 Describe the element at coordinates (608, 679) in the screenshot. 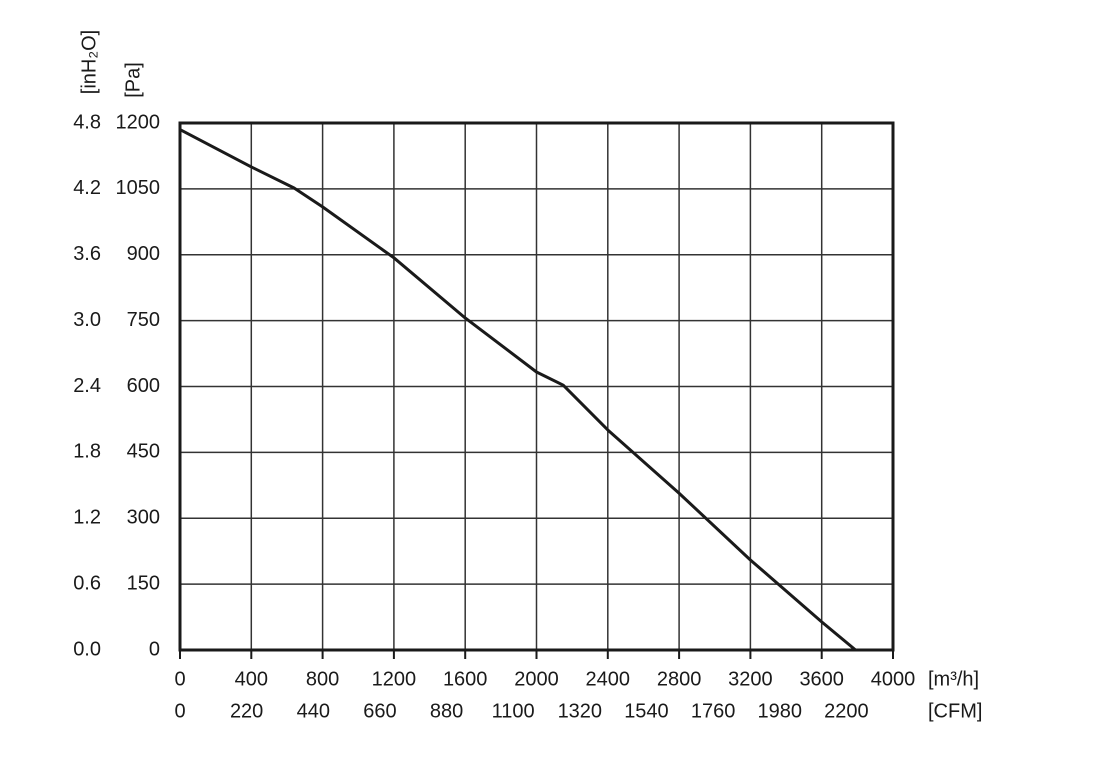

I see `x-tick-label: 2400` at that location.